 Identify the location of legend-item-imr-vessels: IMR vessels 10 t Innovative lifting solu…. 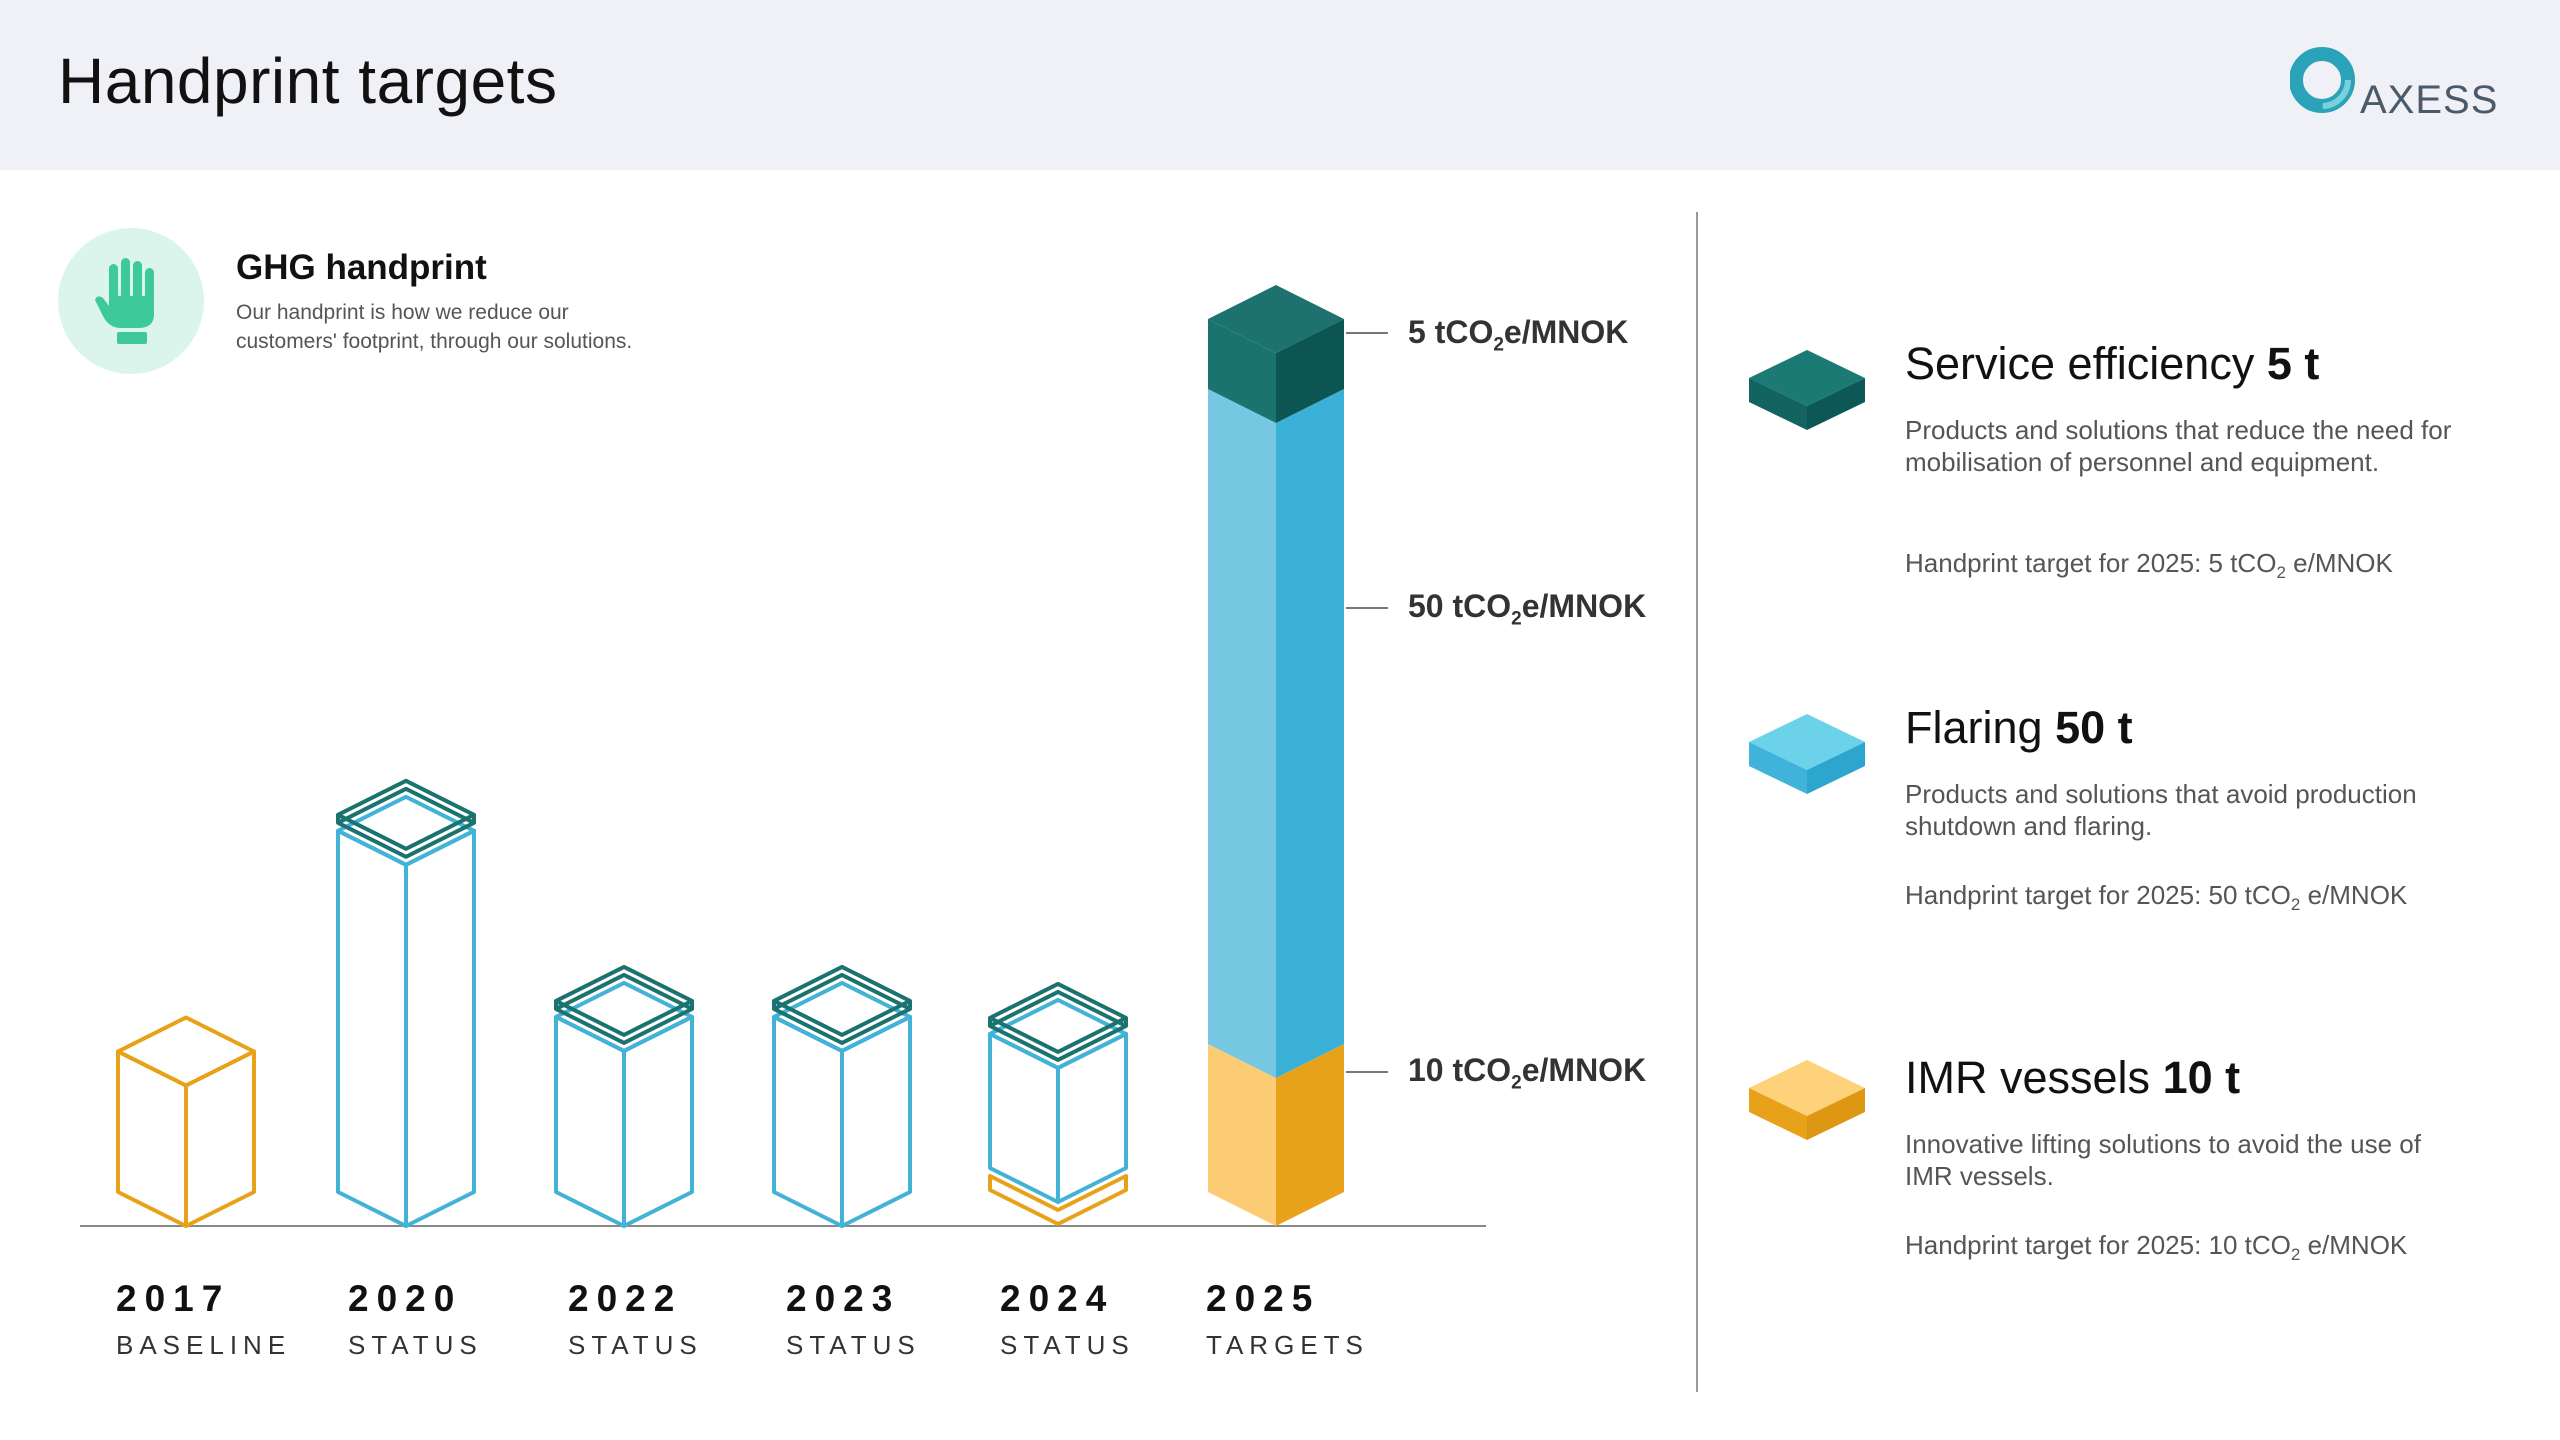
(2135, 1162).